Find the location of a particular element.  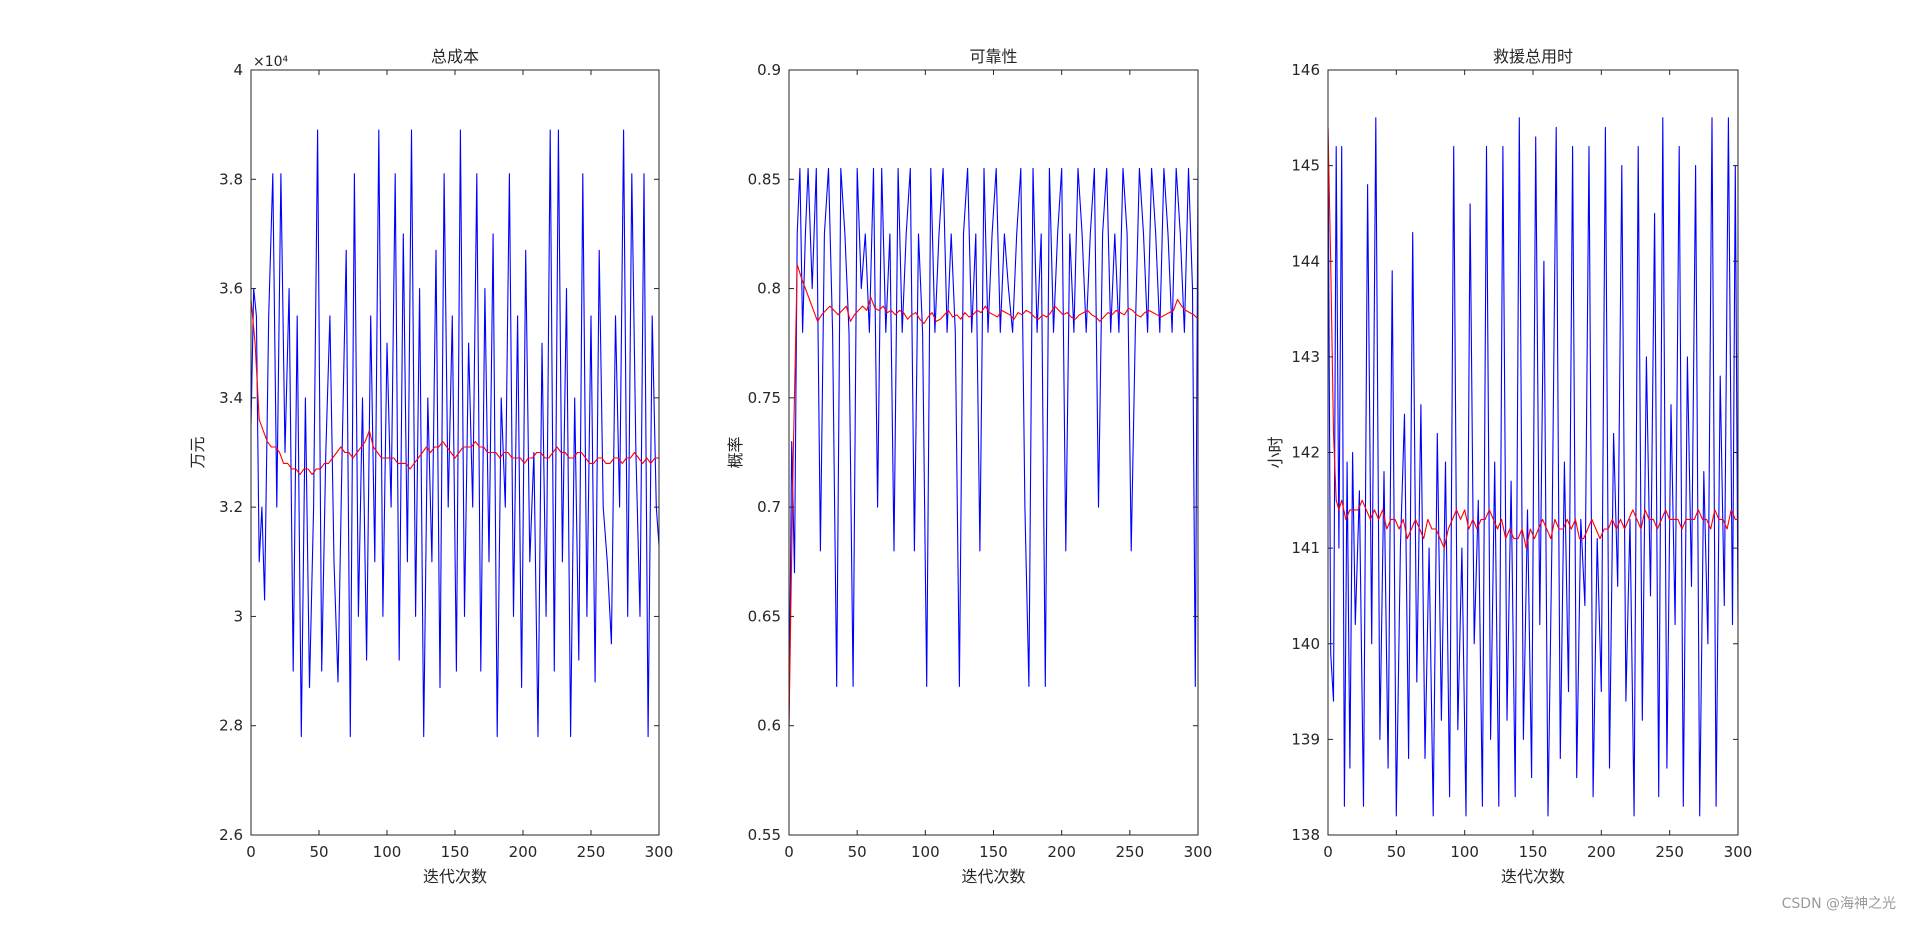

chart-title: 可靠性 is located at coordinates (993, 56).